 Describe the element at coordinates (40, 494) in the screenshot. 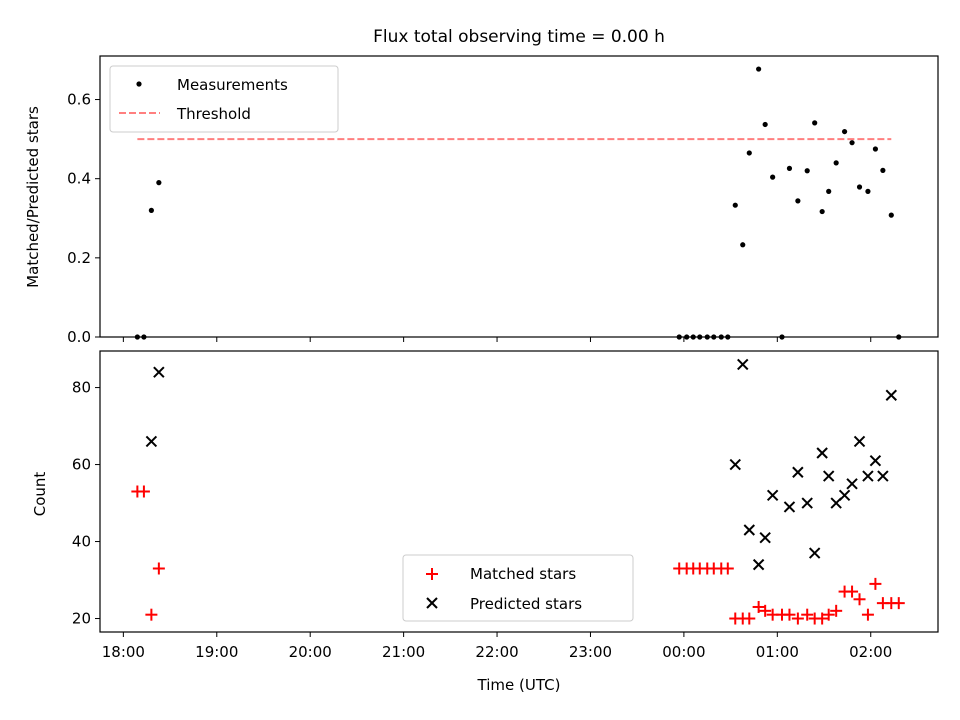

I see `bottom-y-axis-label: Count` at that location.